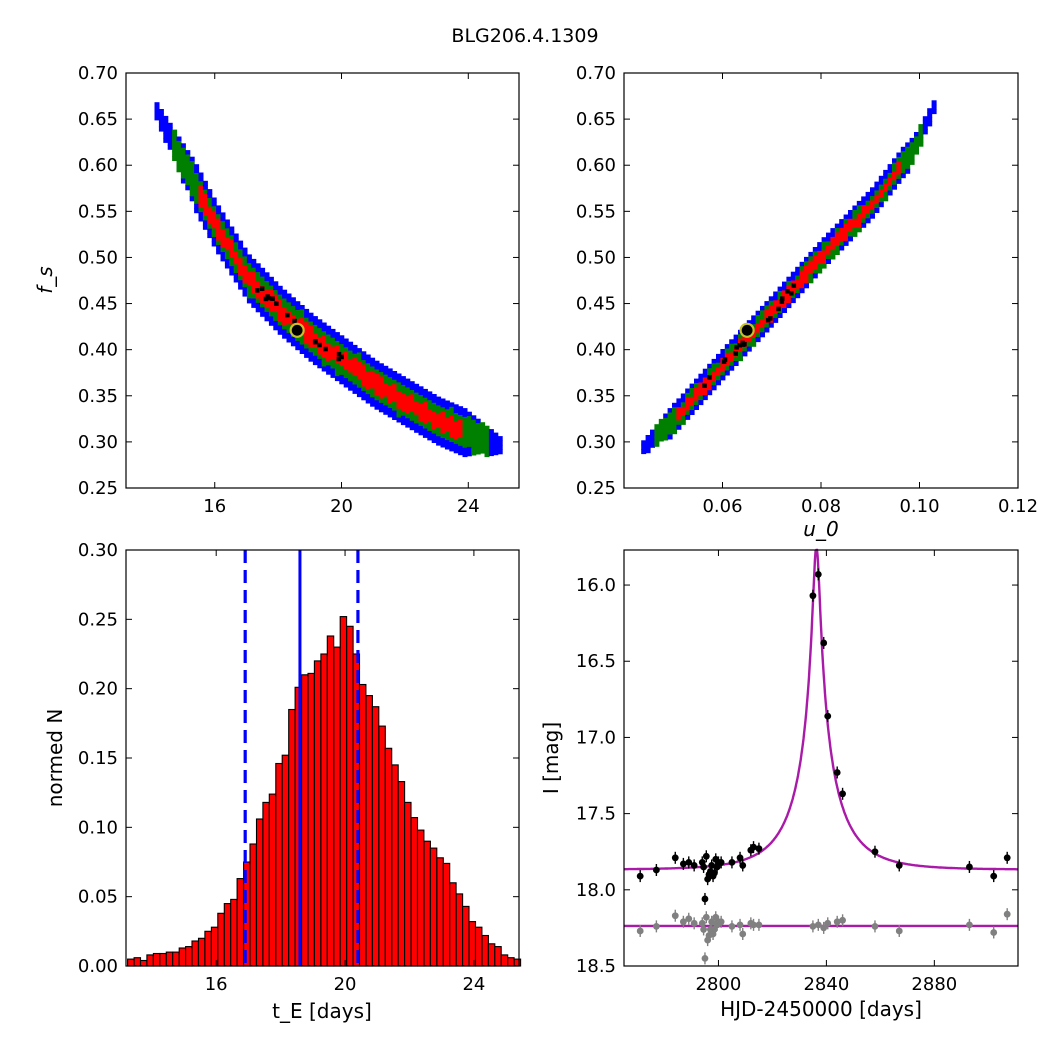 Image resolution: width=1050 pixels, height=1050 pixels. What do you see at coordinates (596, 350) in the screenshot?
I see `y-tick-label: 0.40` at bounding box center [596, 350].